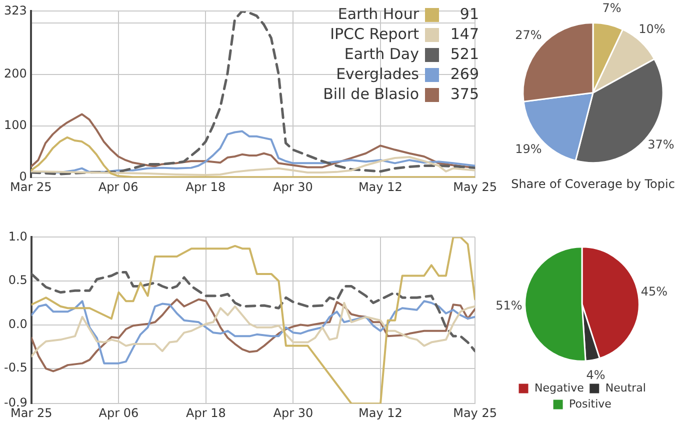 This screenshot has height=424, width=686. What do you see at coordinates (469, 14) in the screenshot?
I see `annotation: 91` at bounding box center [469, 14].